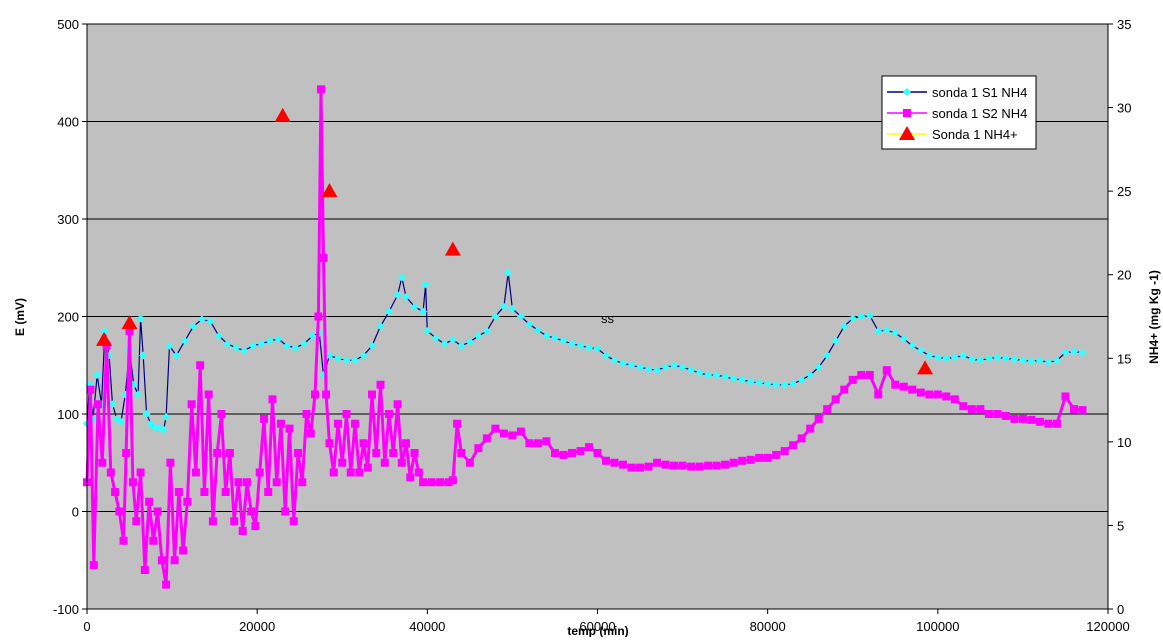 The width and height of the screenshot is (1163, 642). I want to click on y2-tick-label: 15, so click(1124, 358).